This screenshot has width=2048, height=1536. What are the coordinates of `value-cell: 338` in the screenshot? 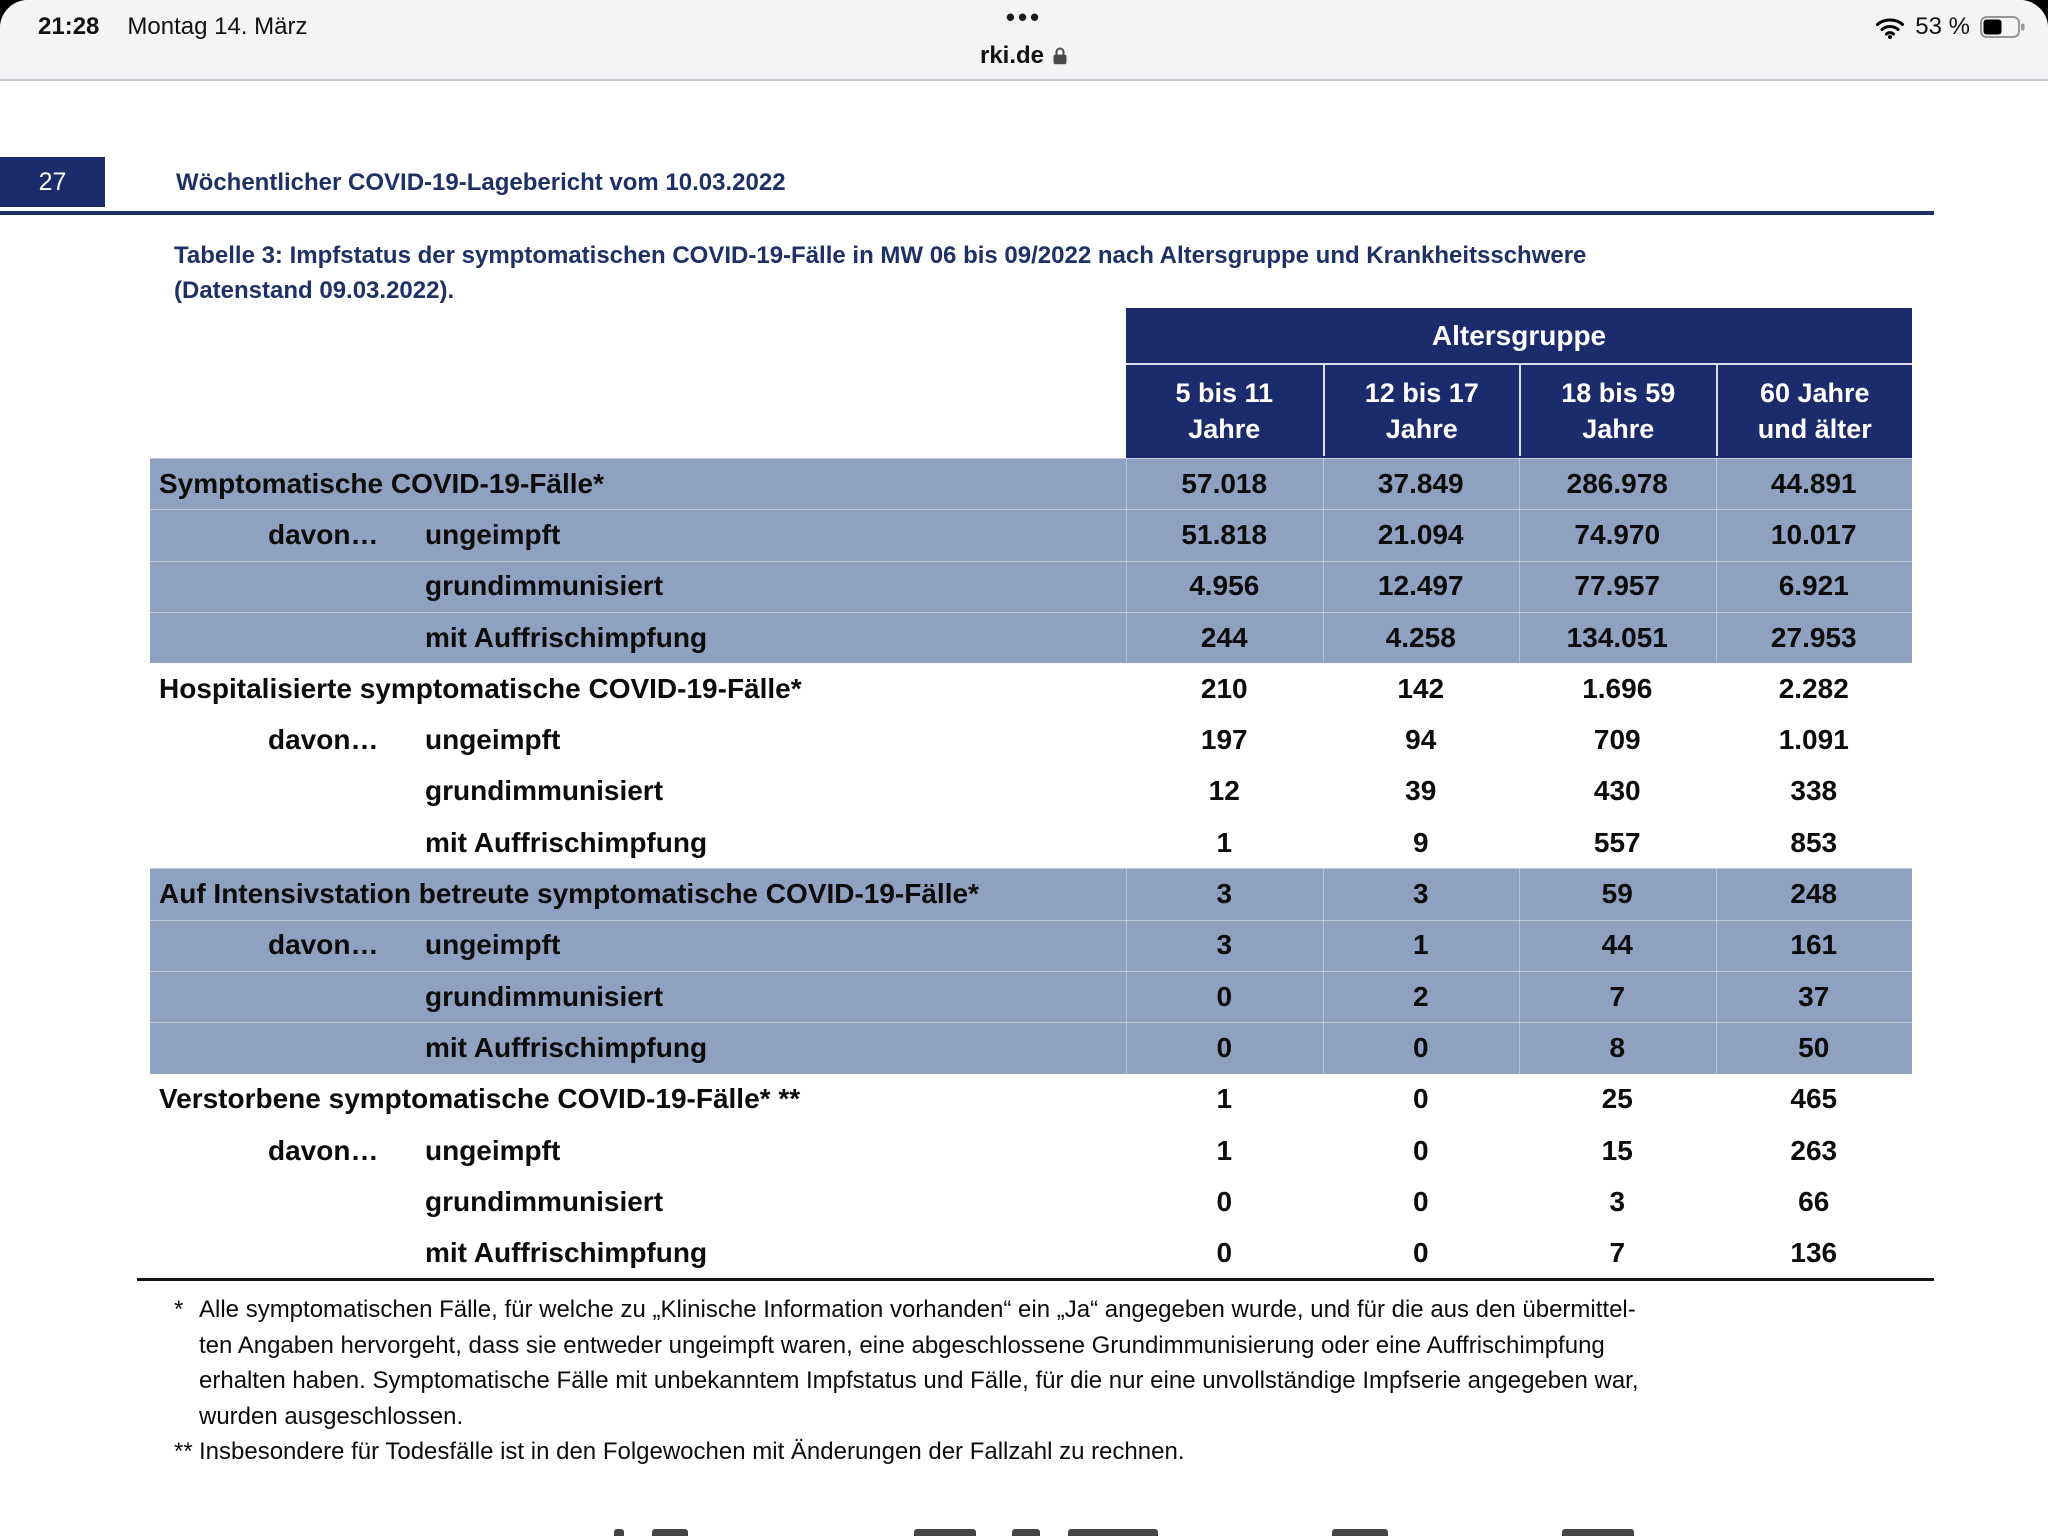 It's located at (1814, 791).